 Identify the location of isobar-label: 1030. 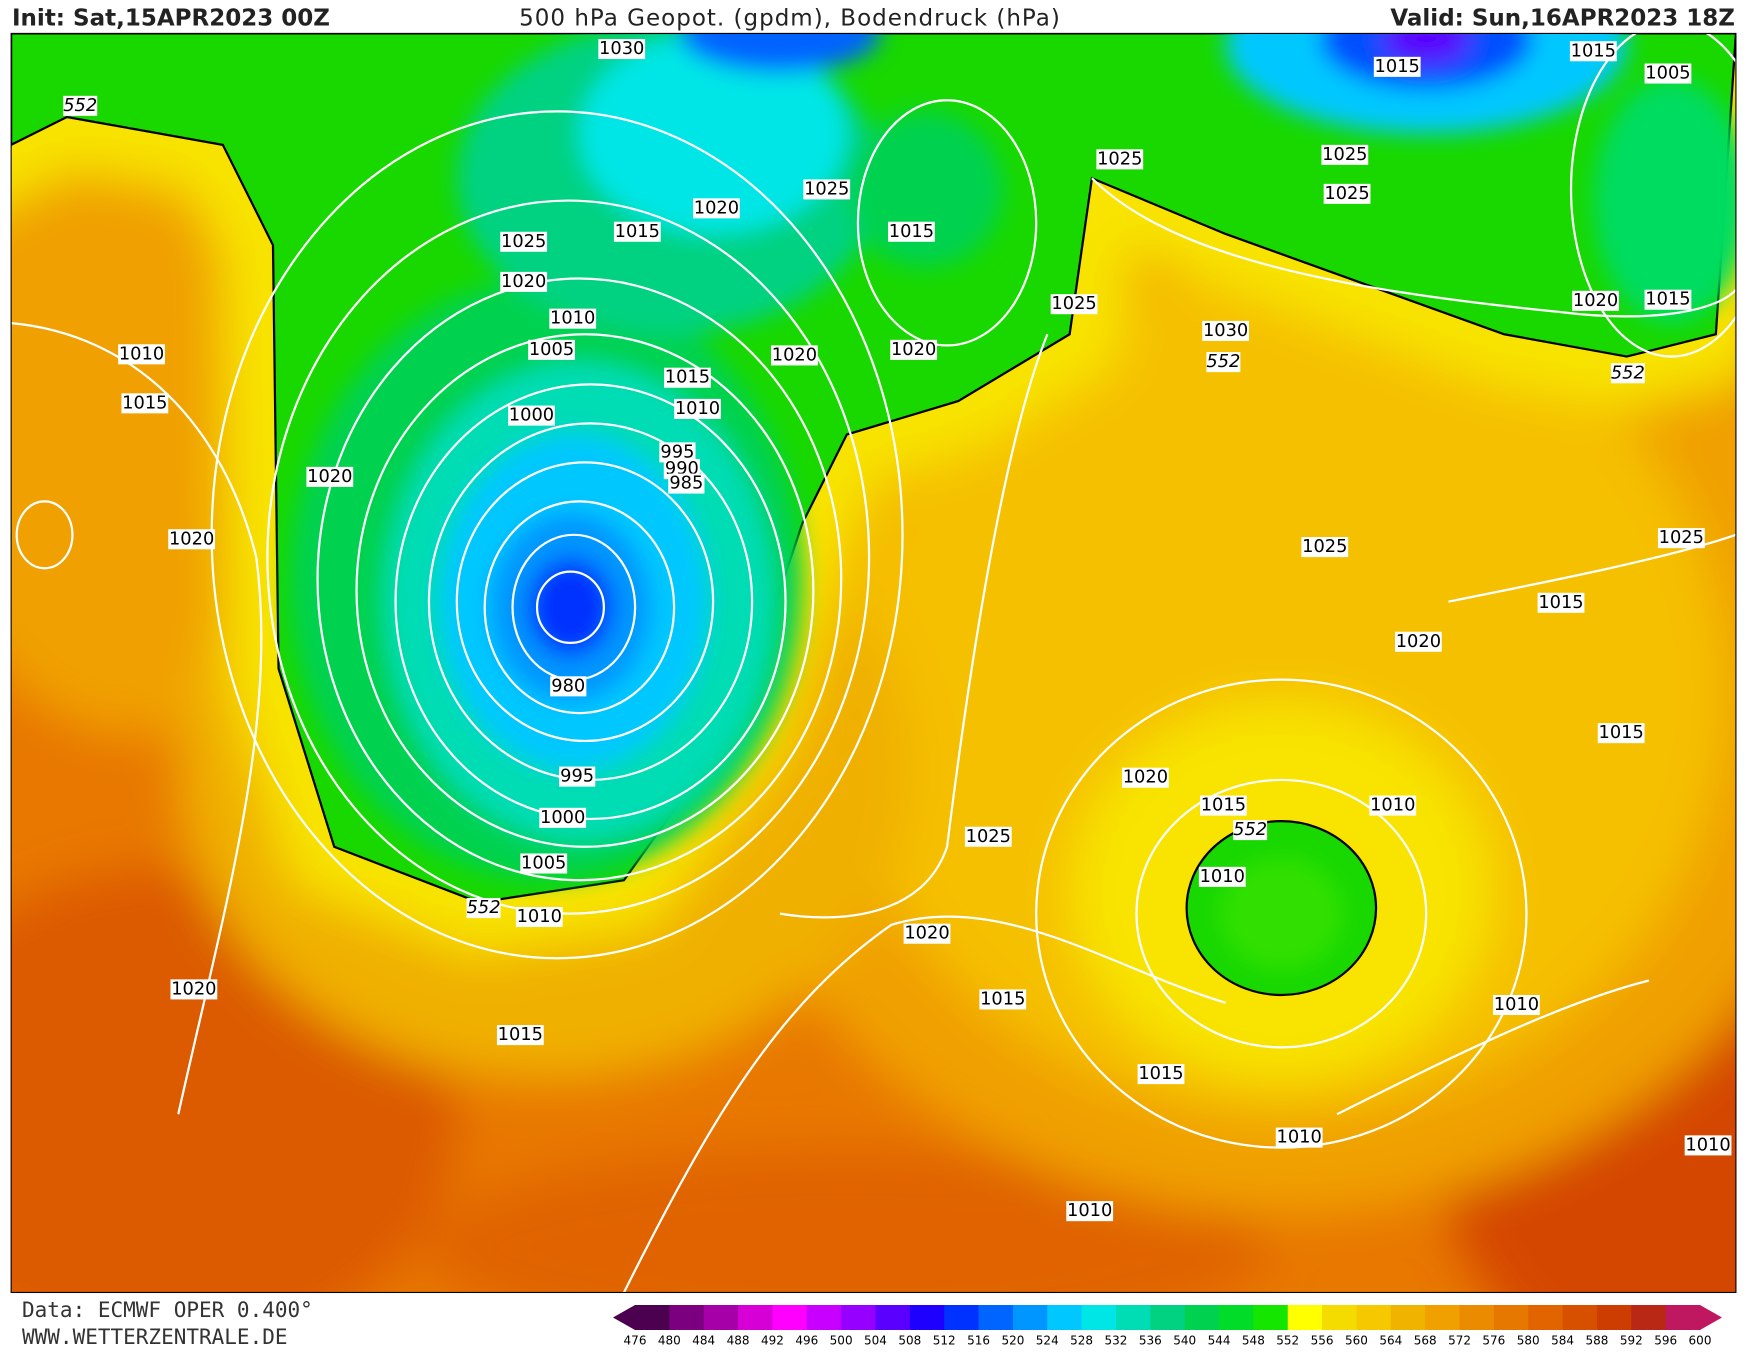
(1225, 330).